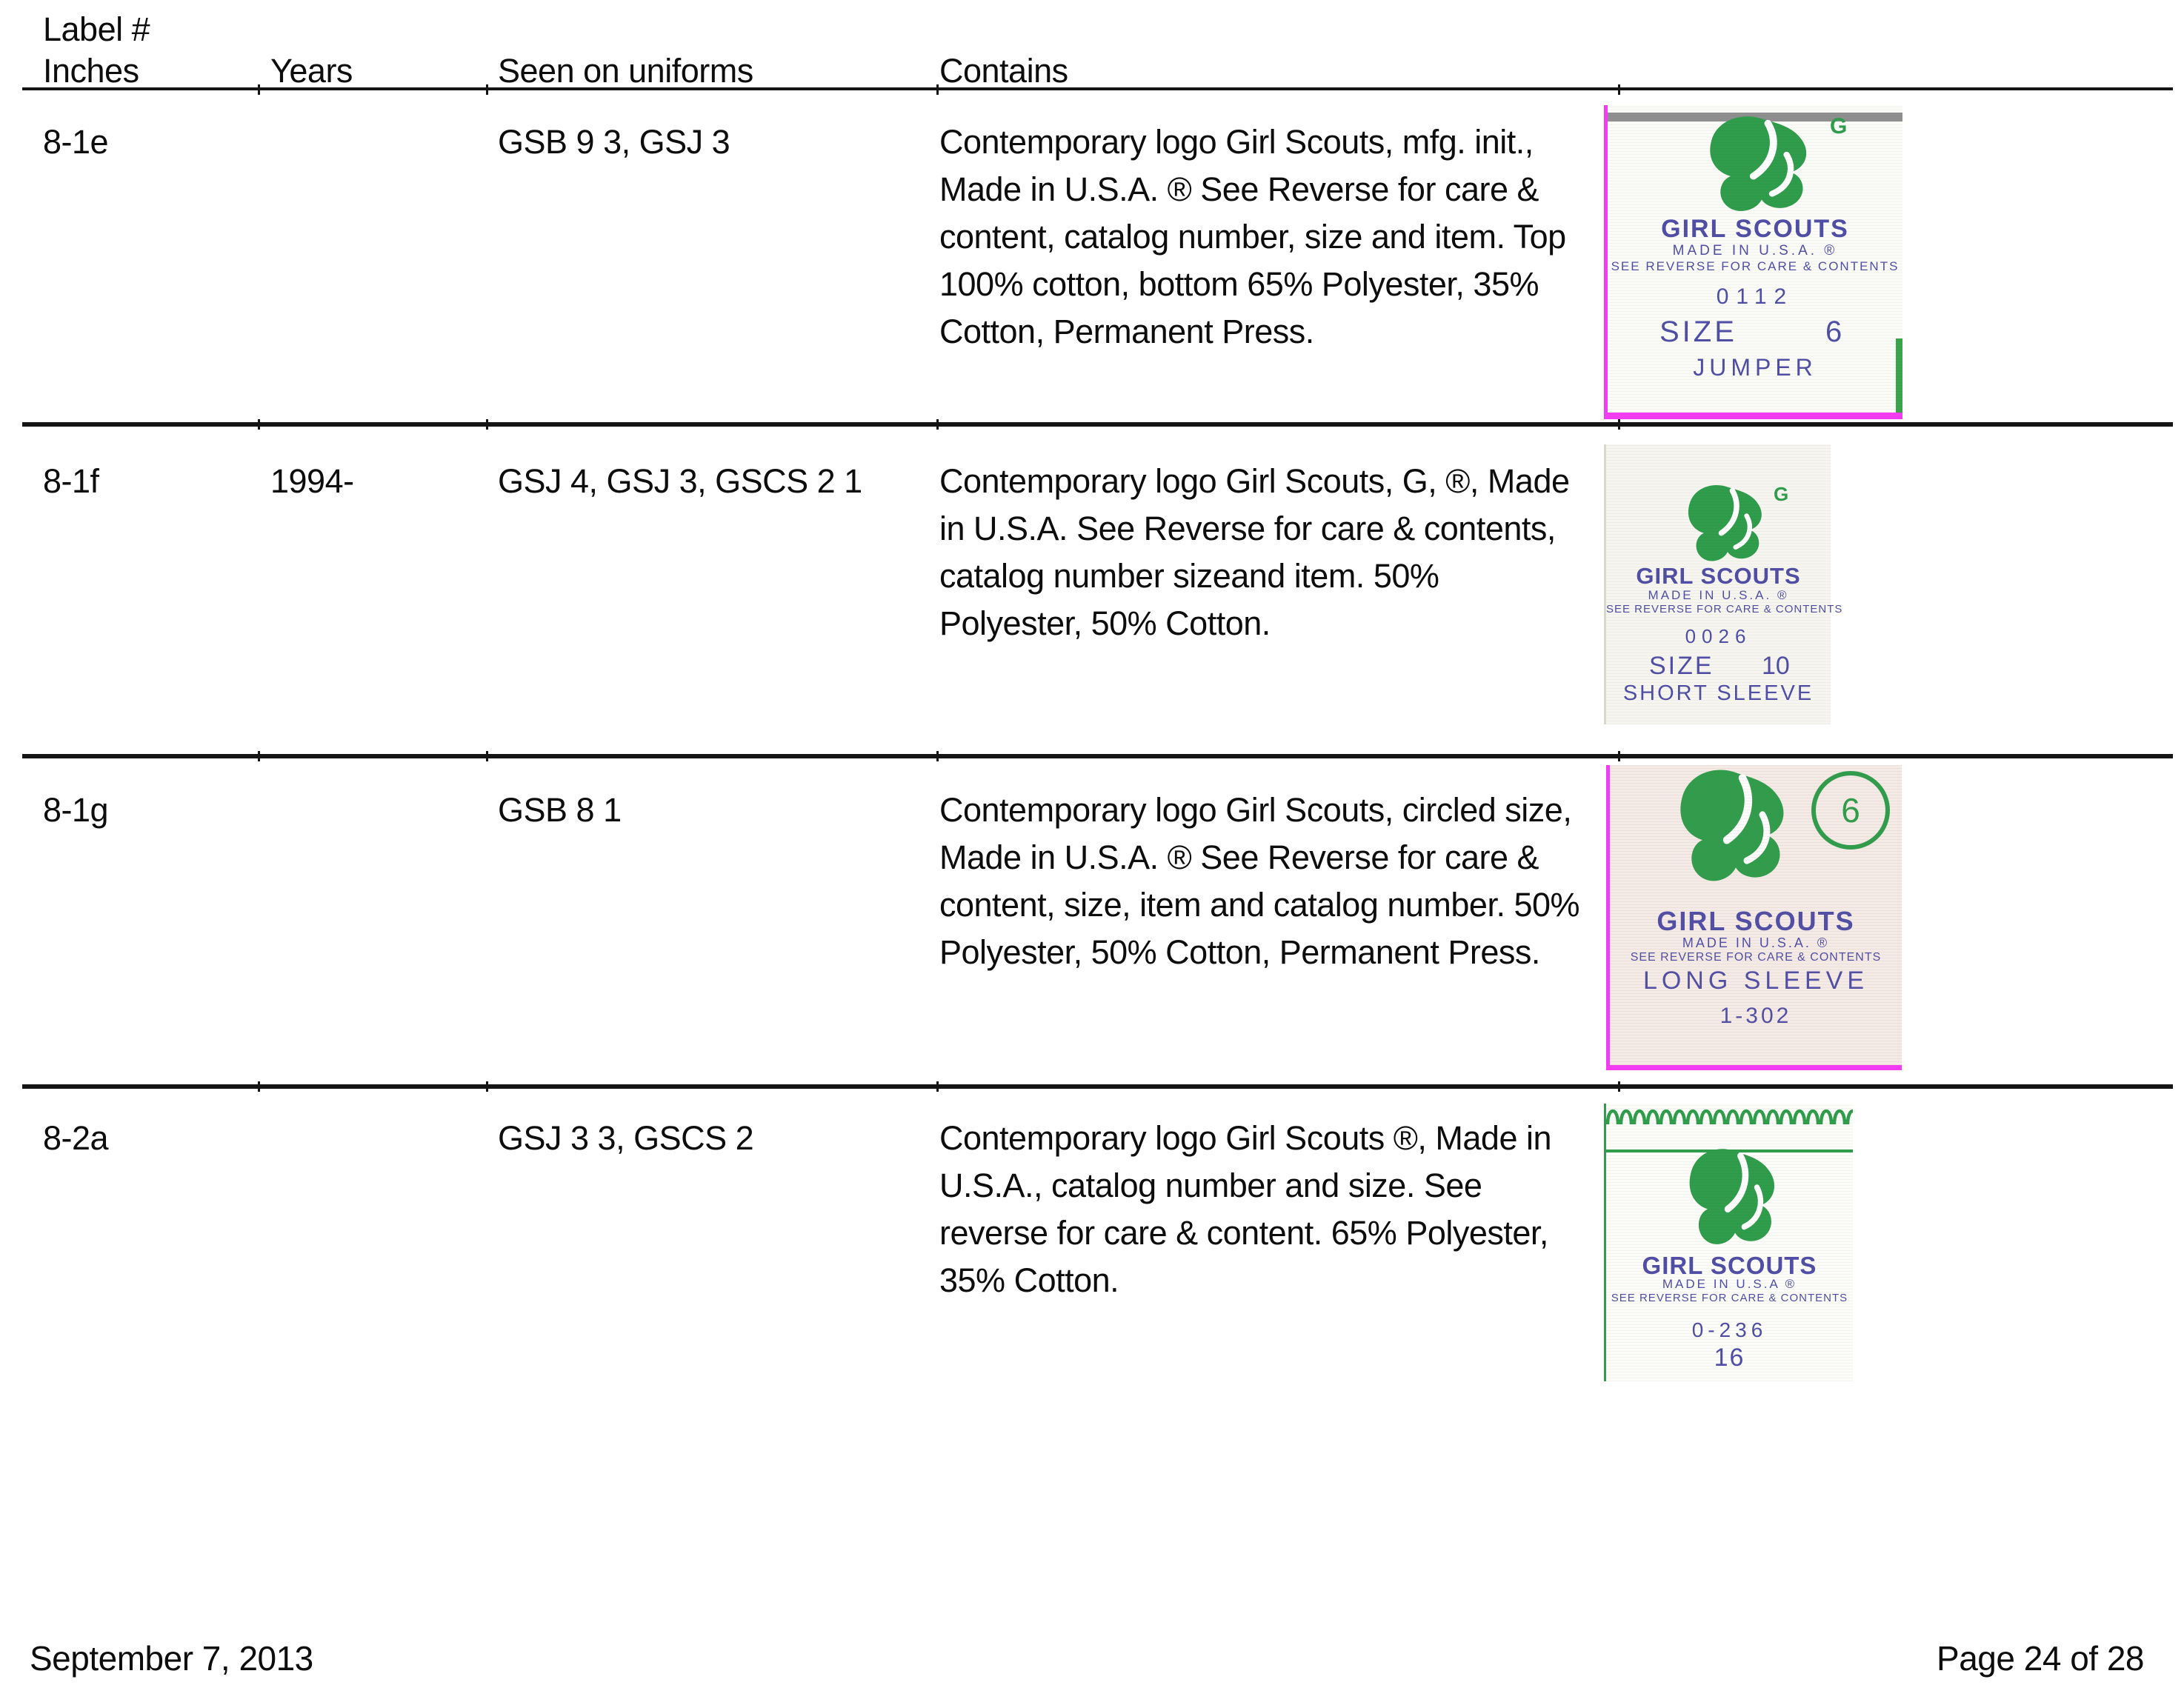 The image size is (2184, 1685). What do you see at coordinates (1730, 1284) in the screenshot?
I see `tag-origin: MADE IN U.S.A ®` at bounding box center [1730, 1284].